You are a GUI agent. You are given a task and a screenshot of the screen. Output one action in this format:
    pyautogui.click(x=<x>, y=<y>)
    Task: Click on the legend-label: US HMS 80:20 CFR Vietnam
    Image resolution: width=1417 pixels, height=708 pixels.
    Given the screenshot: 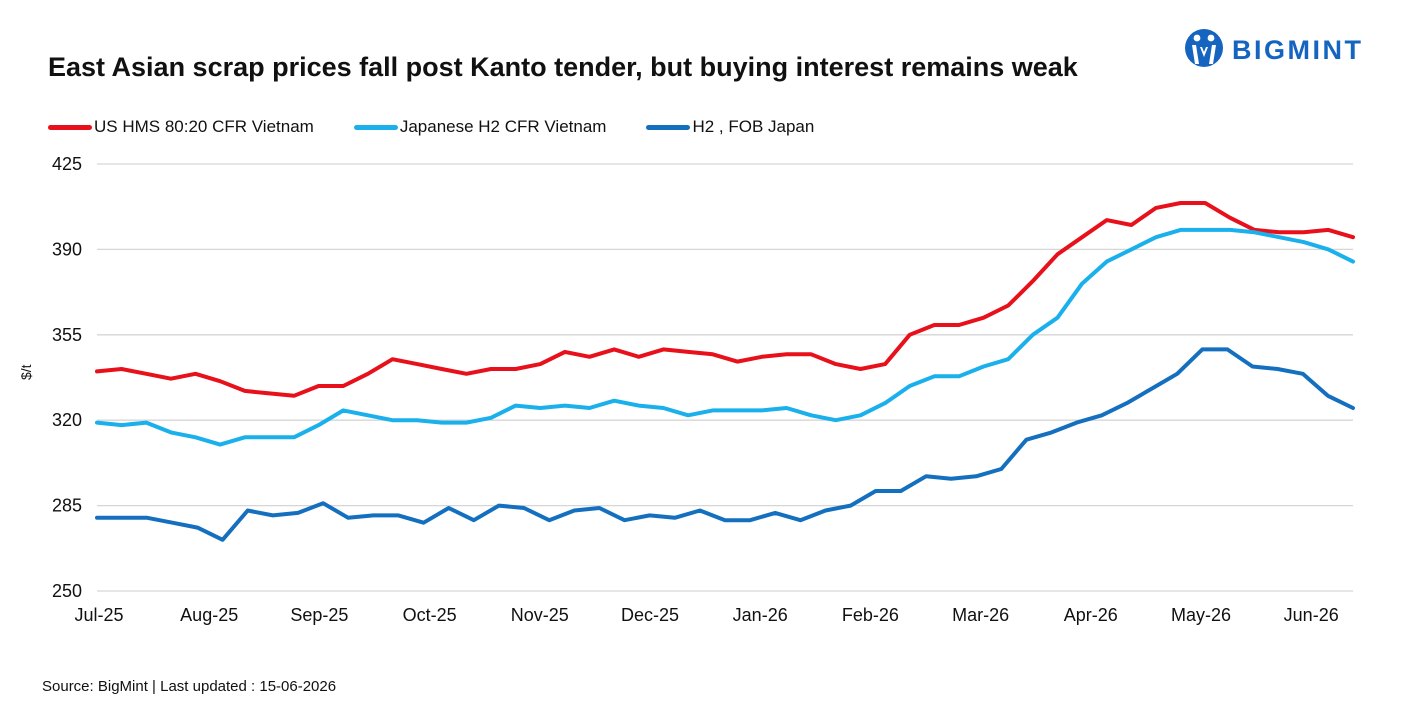 What is the action you would take?
    pyautogui.click(x=204, y=126)
    